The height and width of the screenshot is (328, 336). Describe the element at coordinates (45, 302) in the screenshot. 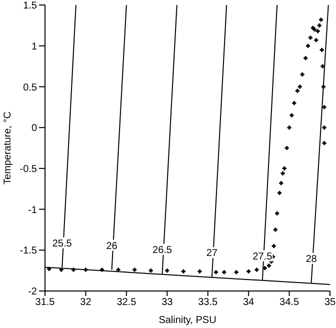

I see `x-tick-label: 31.5` at that location.